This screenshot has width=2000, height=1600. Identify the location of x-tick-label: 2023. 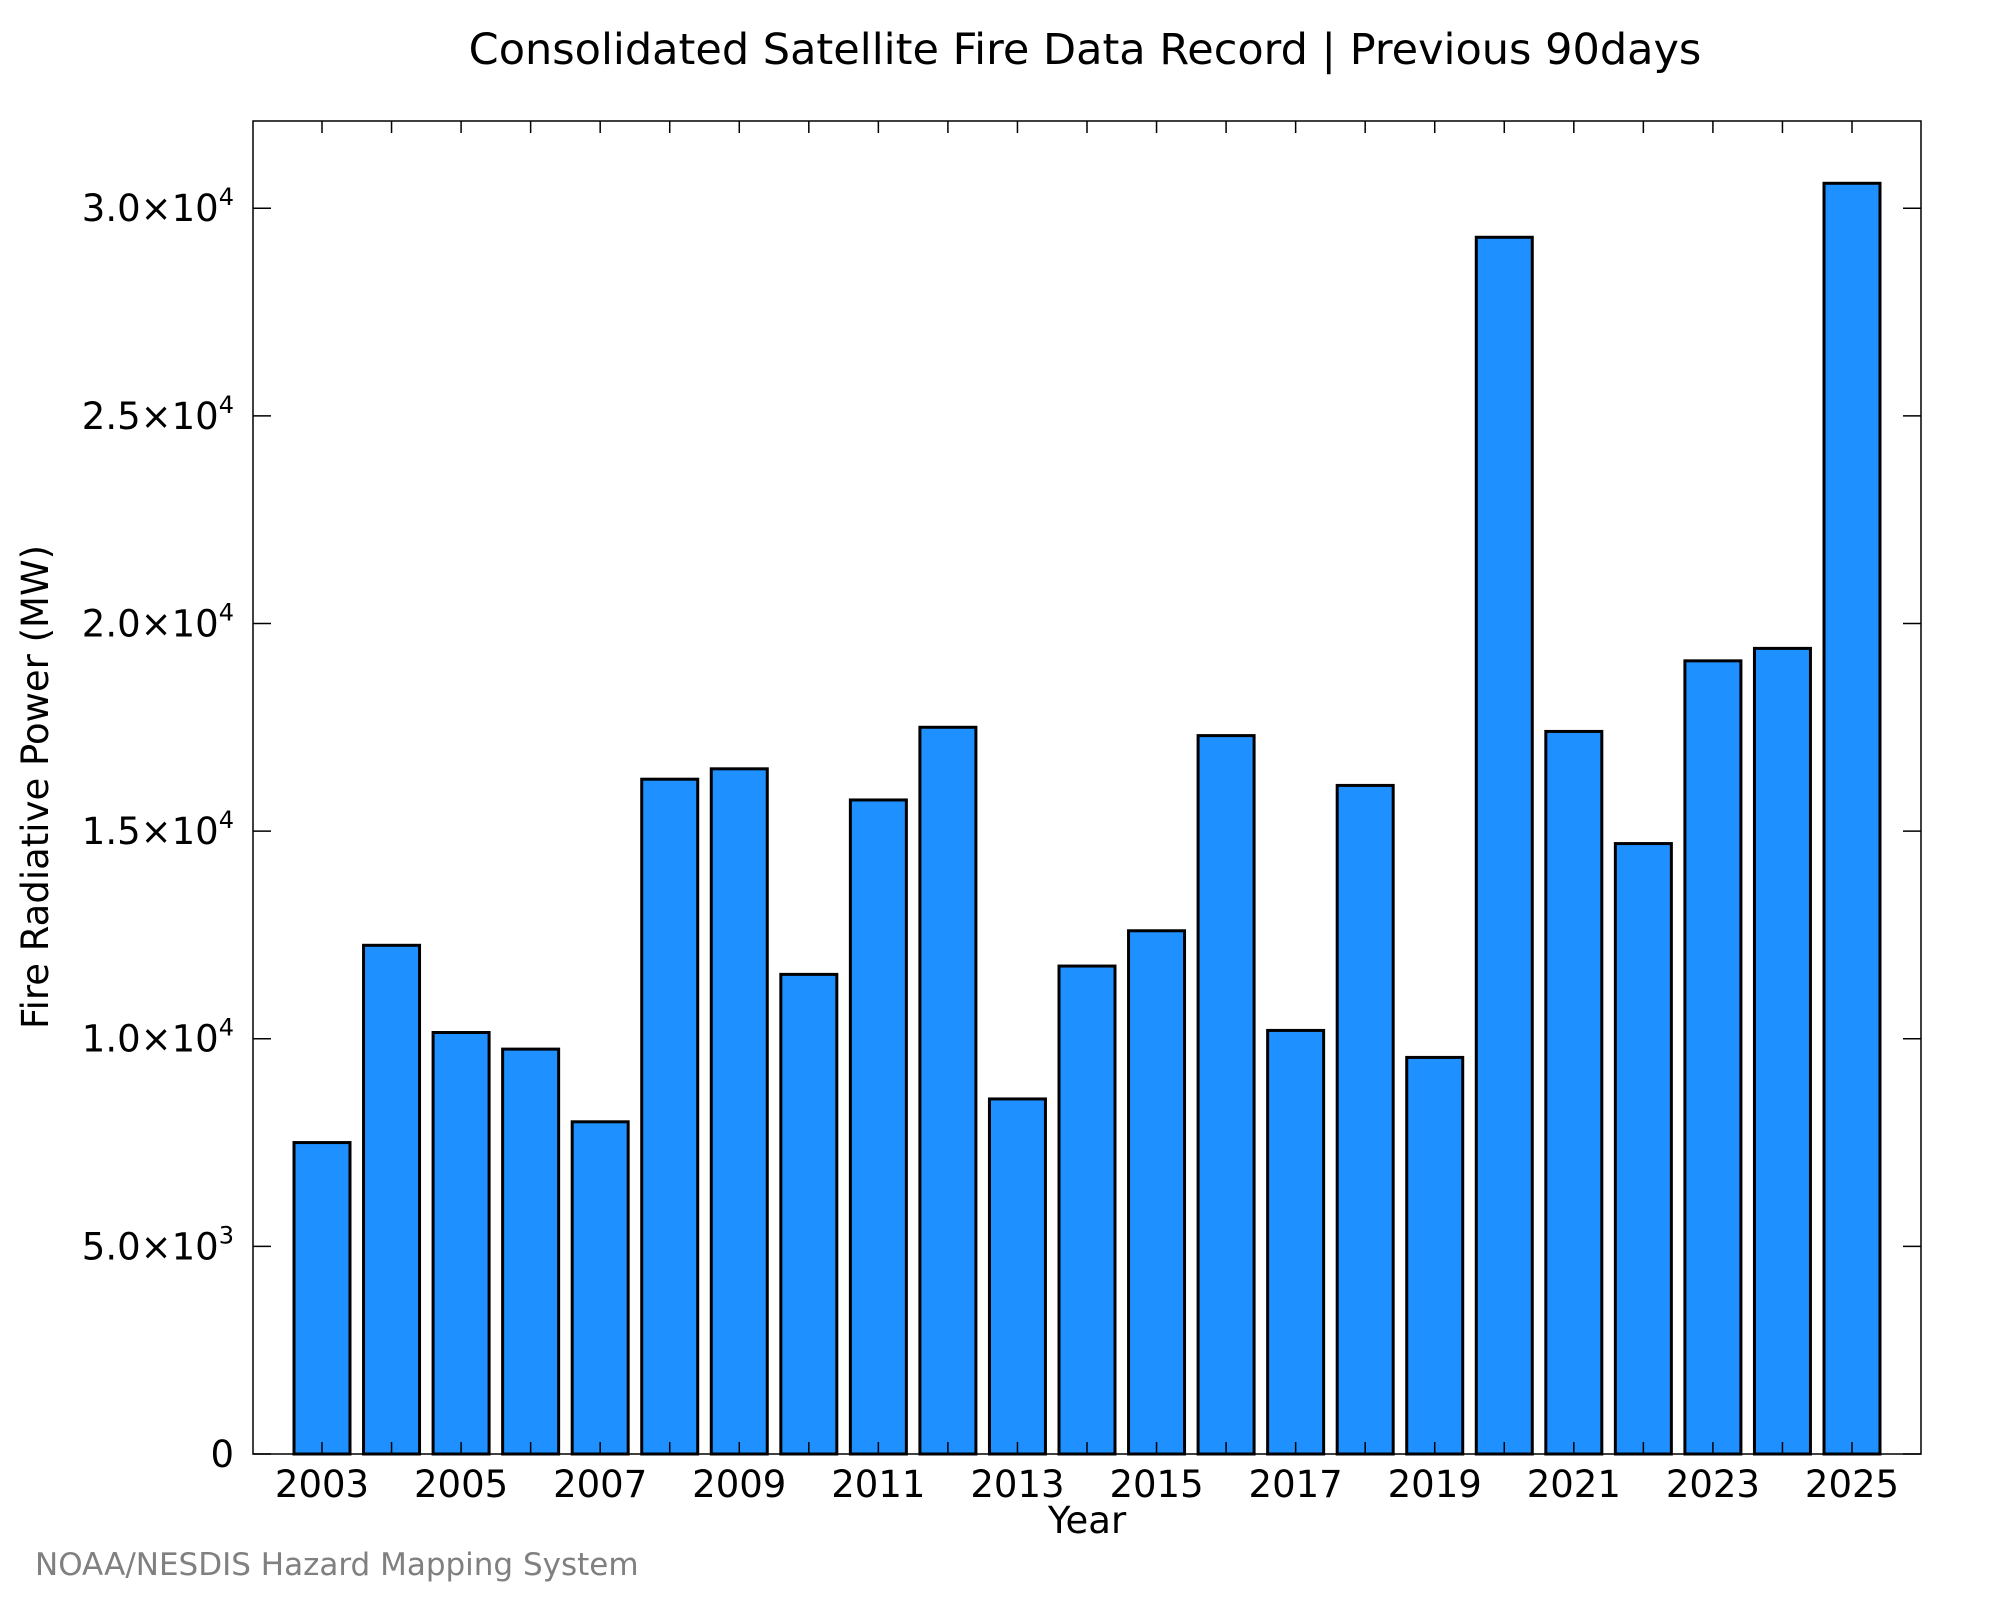
(1713, 1484).